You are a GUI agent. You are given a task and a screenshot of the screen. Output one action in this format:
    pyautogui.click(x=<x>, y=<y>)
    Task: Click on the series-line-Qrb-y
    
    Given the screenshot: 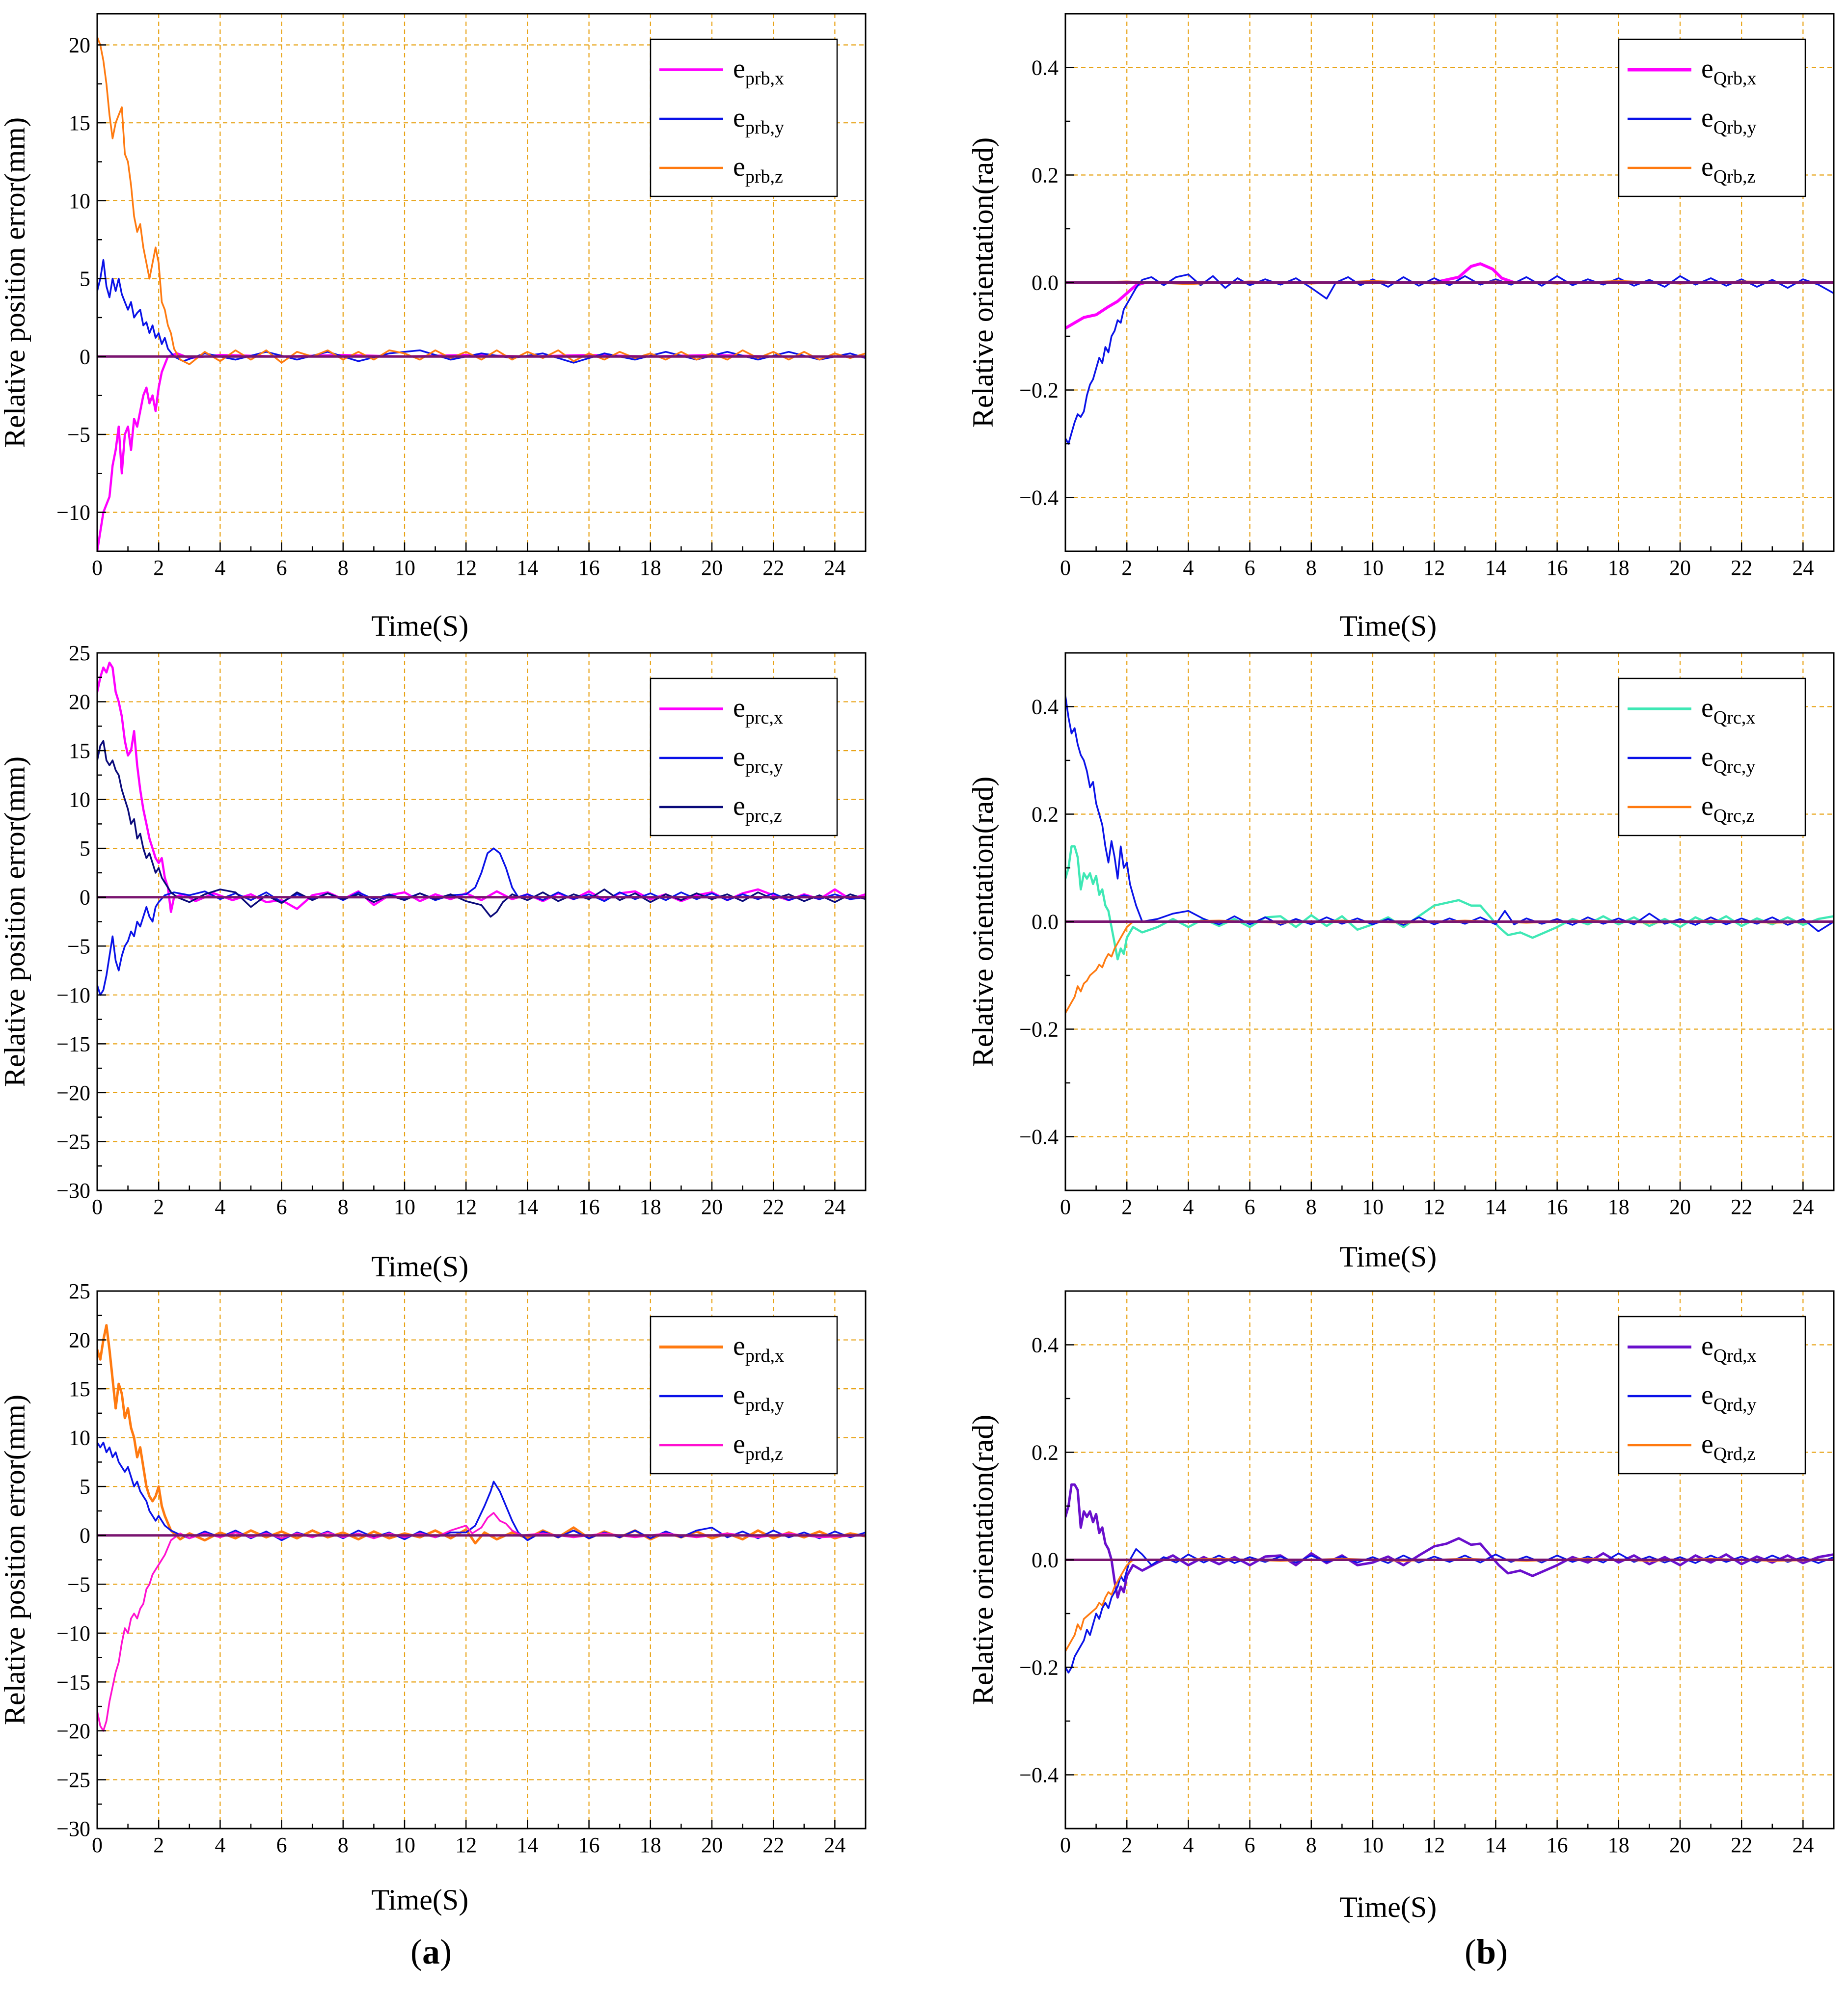 What is the action you would take?
    pyautogui.click(x=1449, y=359)
    